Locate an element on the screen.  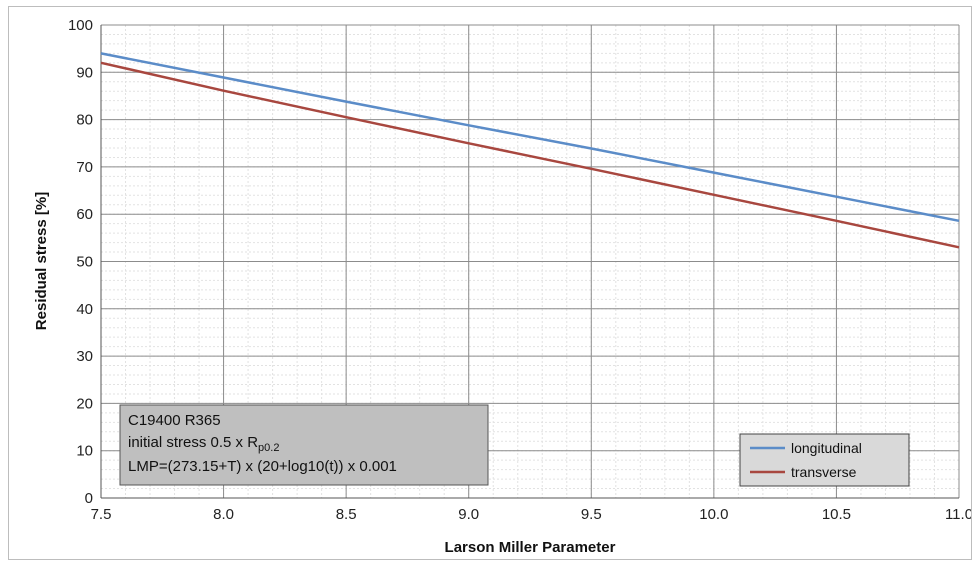
legend: longitudinal transverse is located at coordinates (824, 460).